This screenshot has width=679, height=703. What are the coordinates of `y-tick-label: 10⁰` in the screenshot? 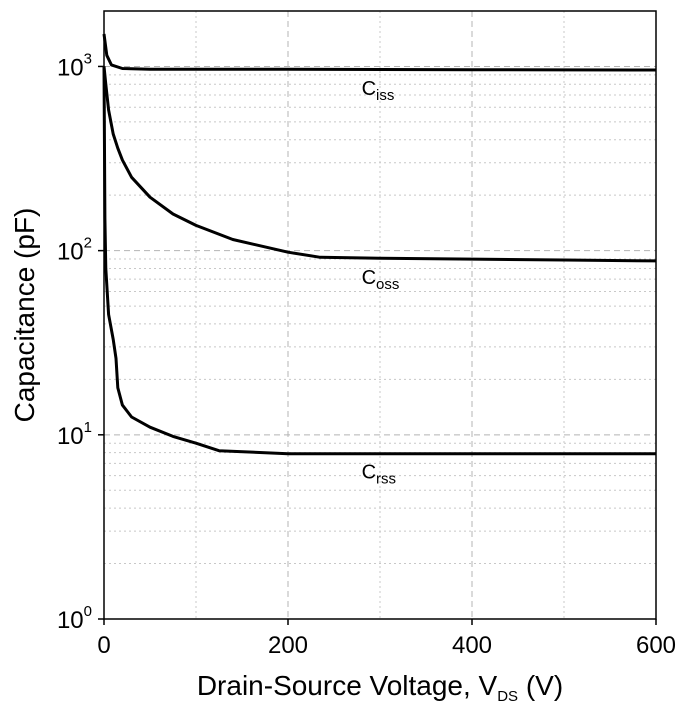 It's located at (74, 618).